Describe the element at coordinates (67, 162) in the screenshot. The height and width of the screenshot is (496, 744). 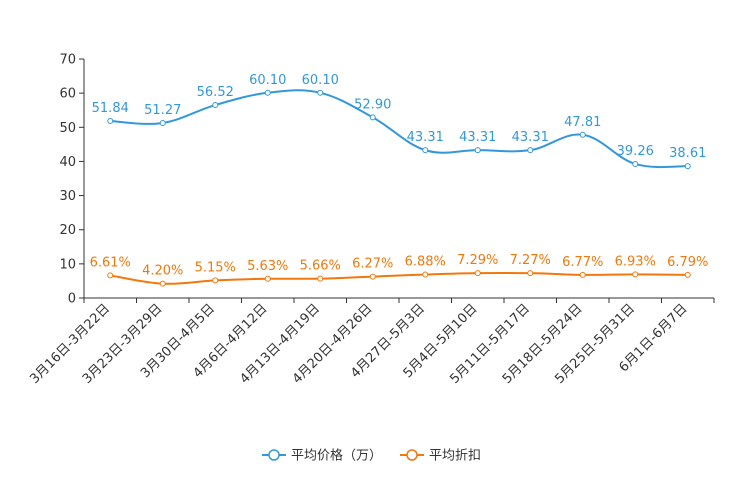
I see `y-tick-label: 40` at that location.